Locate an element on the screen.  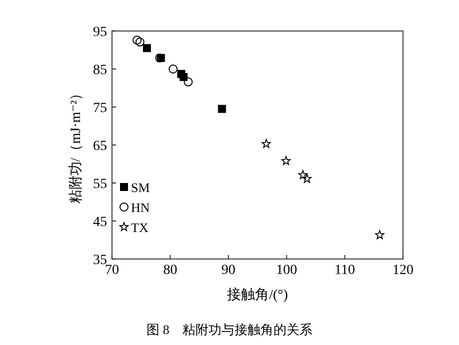
legend-label: SM is located at coordinates (140, 187).